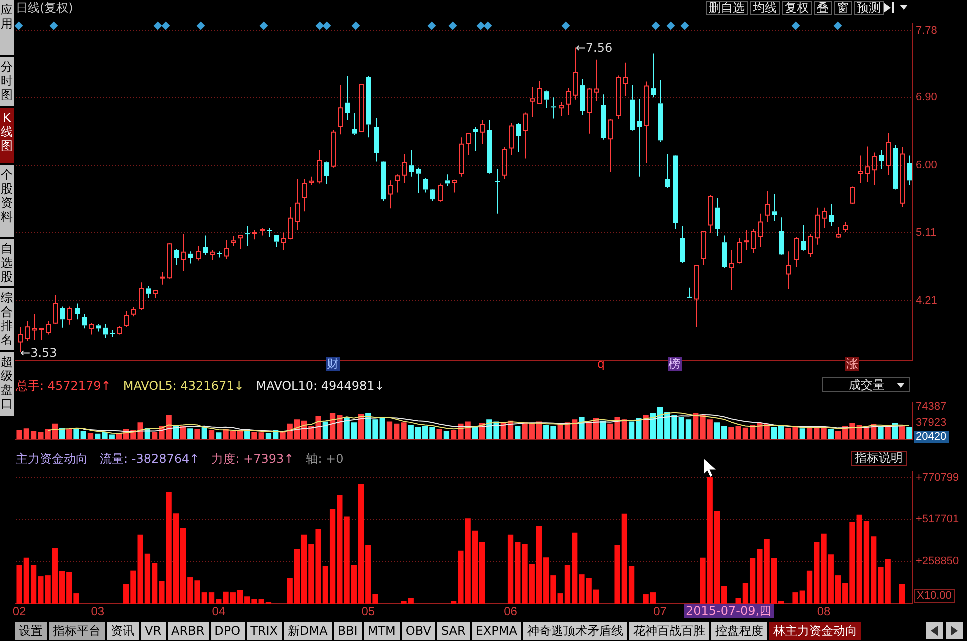  I want to click on tab: 应用, so click(7, 27).